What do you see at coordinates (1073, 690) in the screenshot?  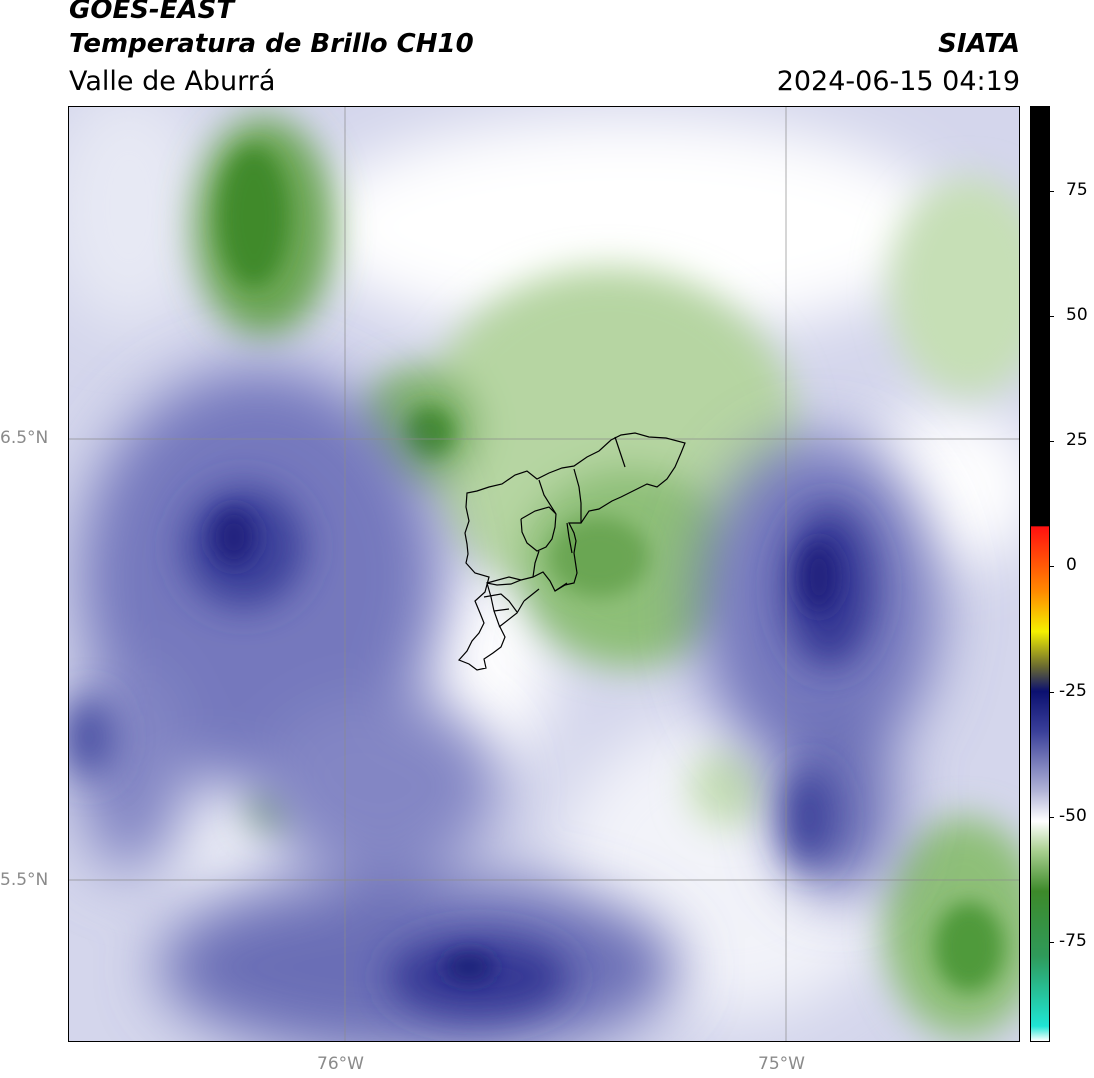 I see `colorbar-tick-label: -25` at bounding box center [1073, 690].